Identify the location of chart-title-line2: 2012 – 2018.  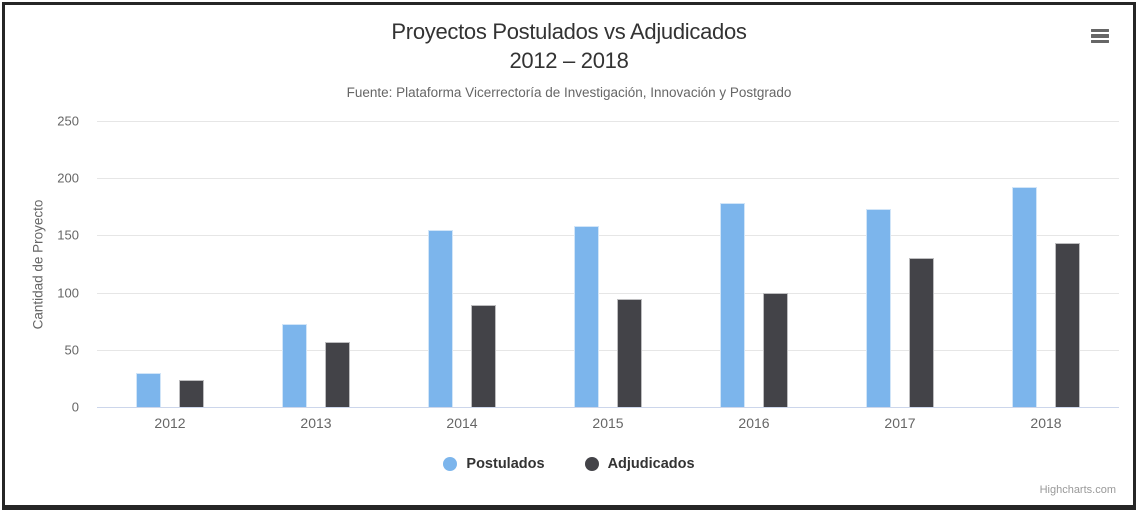
(569, 60).